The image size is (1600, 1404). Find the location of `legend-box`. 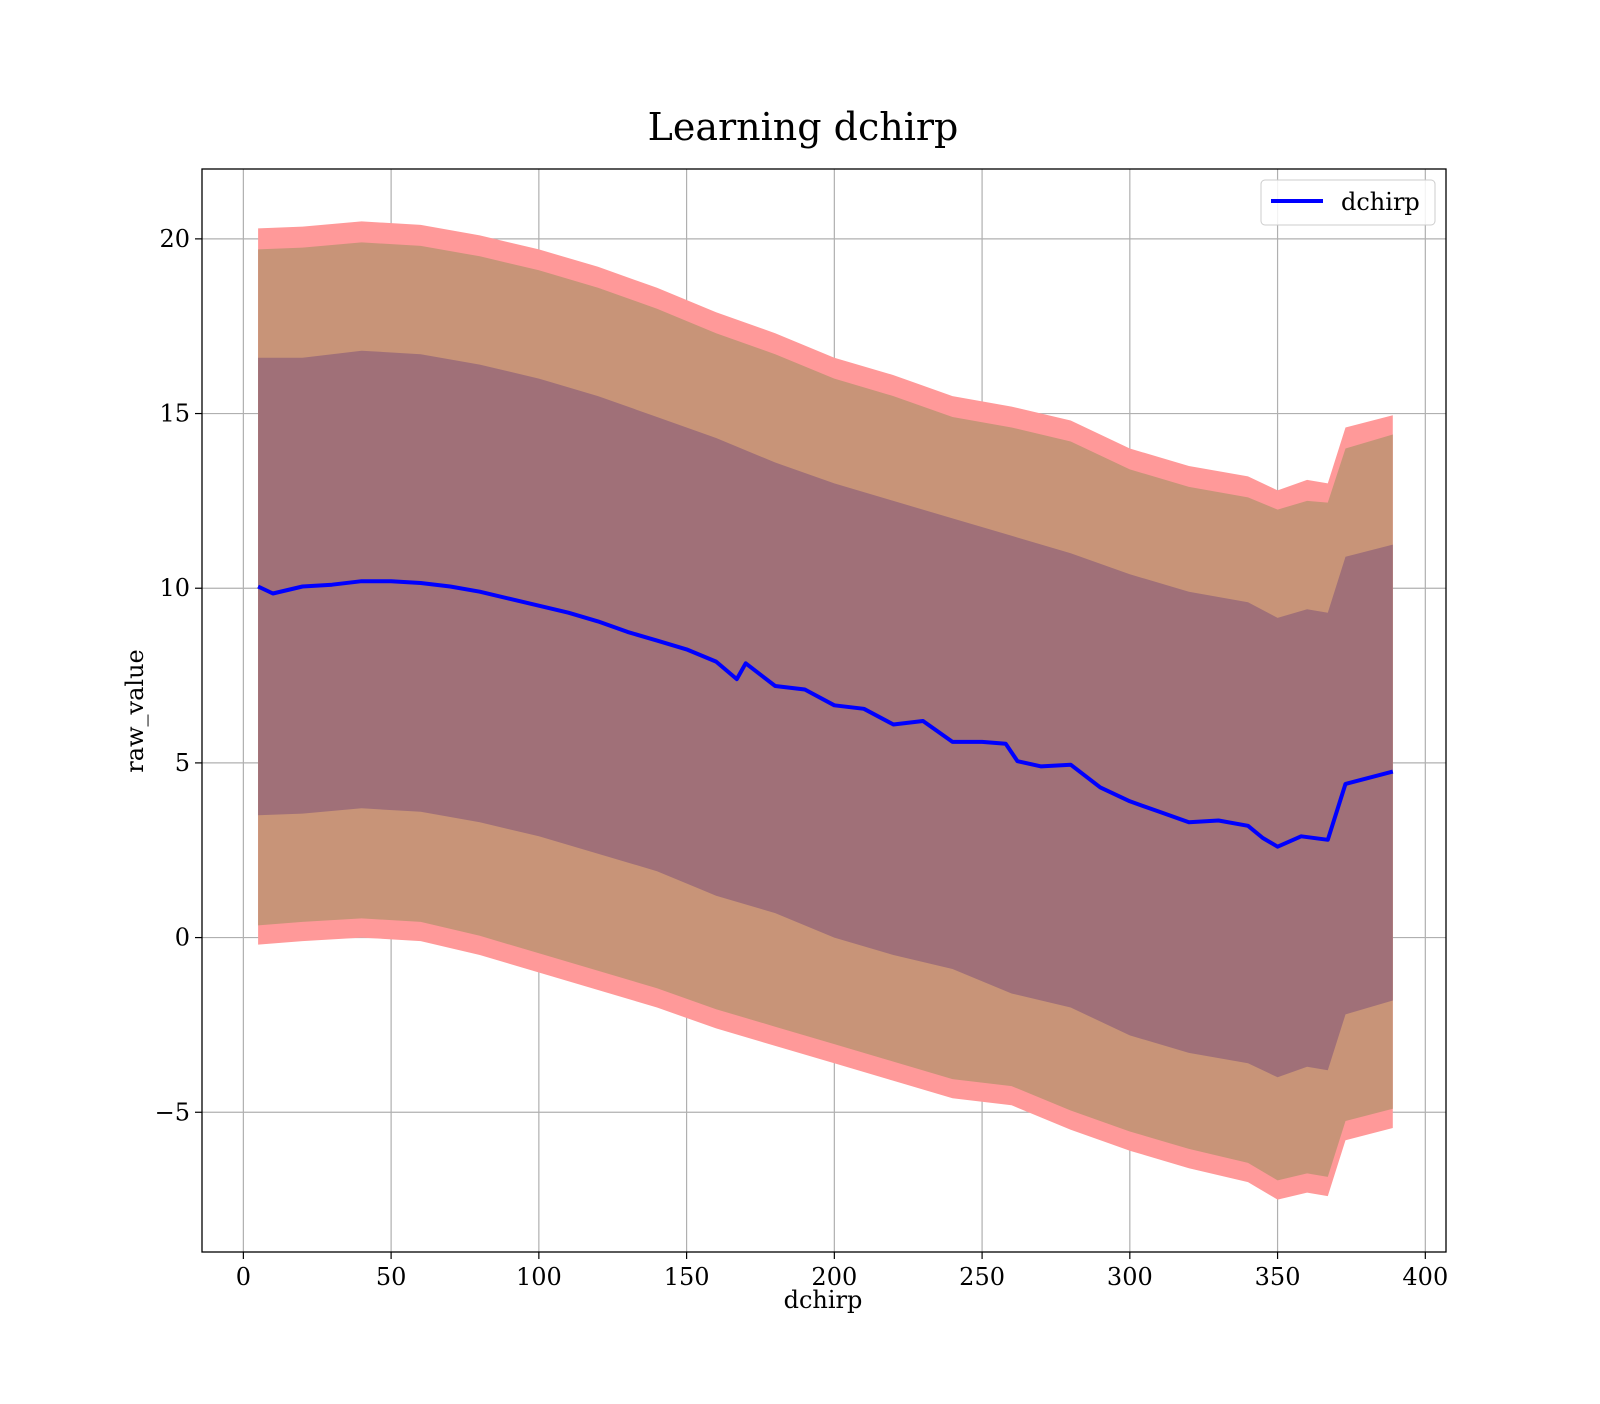

legend-box is located at coordinates (1348, 202).